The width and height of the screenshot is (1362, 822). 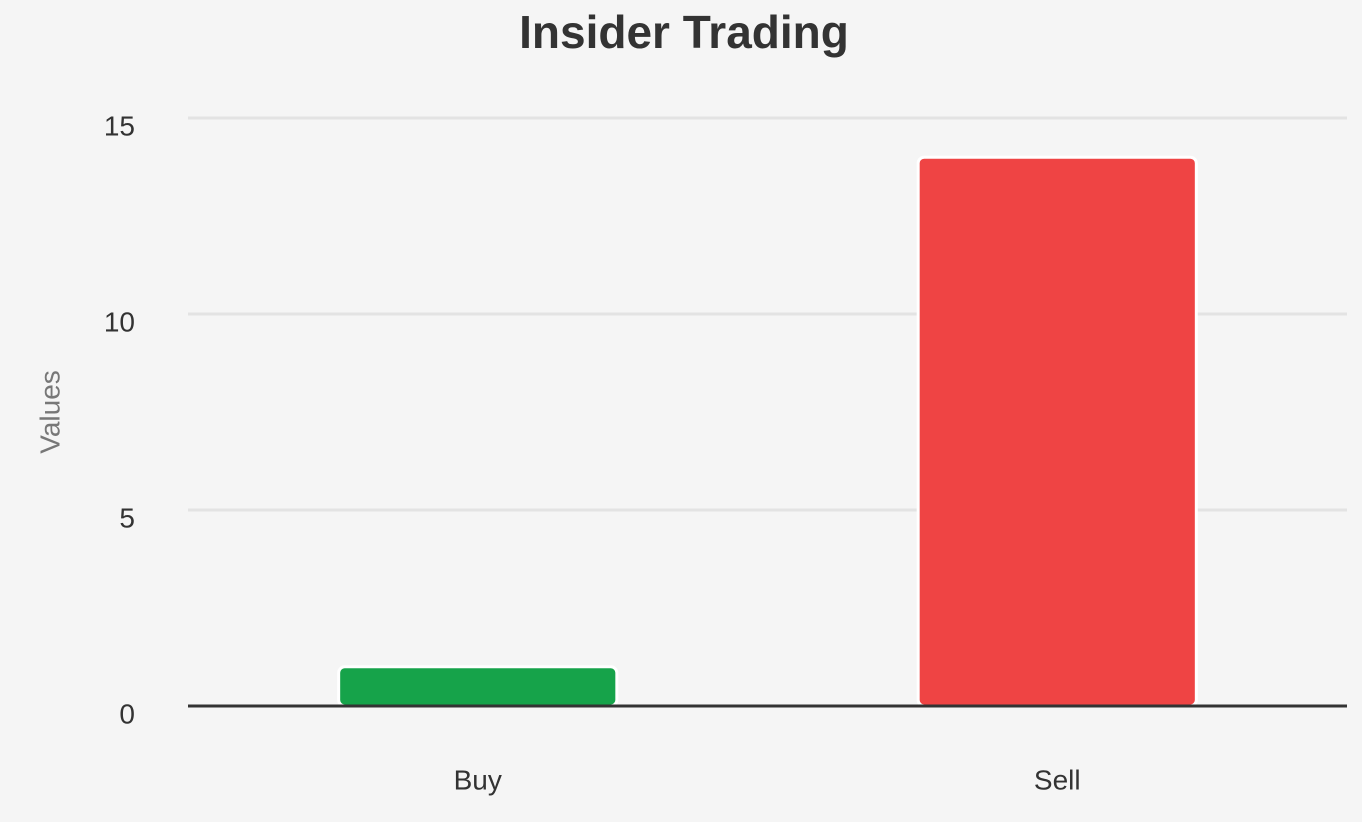 I want to click on y-tick-label: 0, so click(x=127, y=713).